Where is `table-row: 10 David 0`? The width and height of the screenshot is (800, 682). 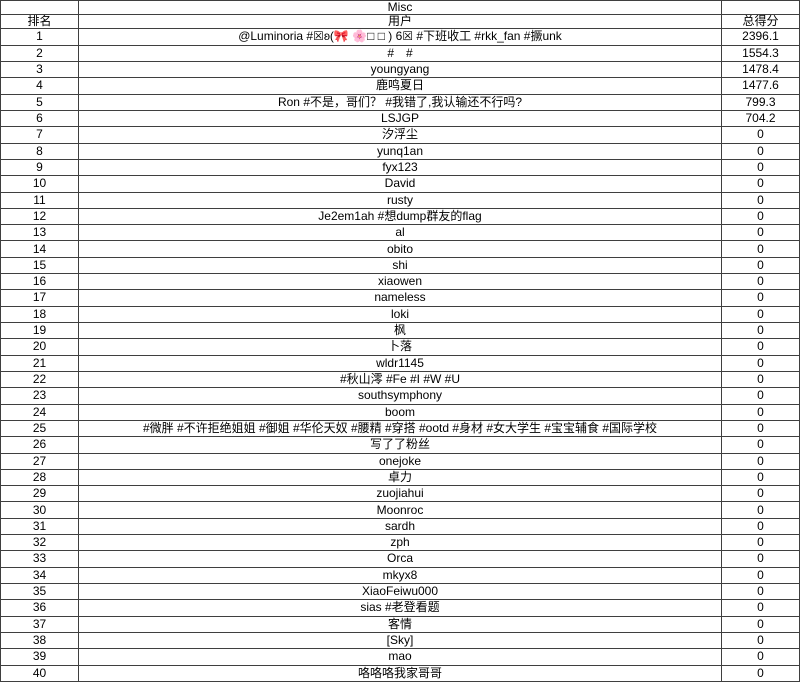 table-row: 10 David 0 is located at coordinates (400, 184).